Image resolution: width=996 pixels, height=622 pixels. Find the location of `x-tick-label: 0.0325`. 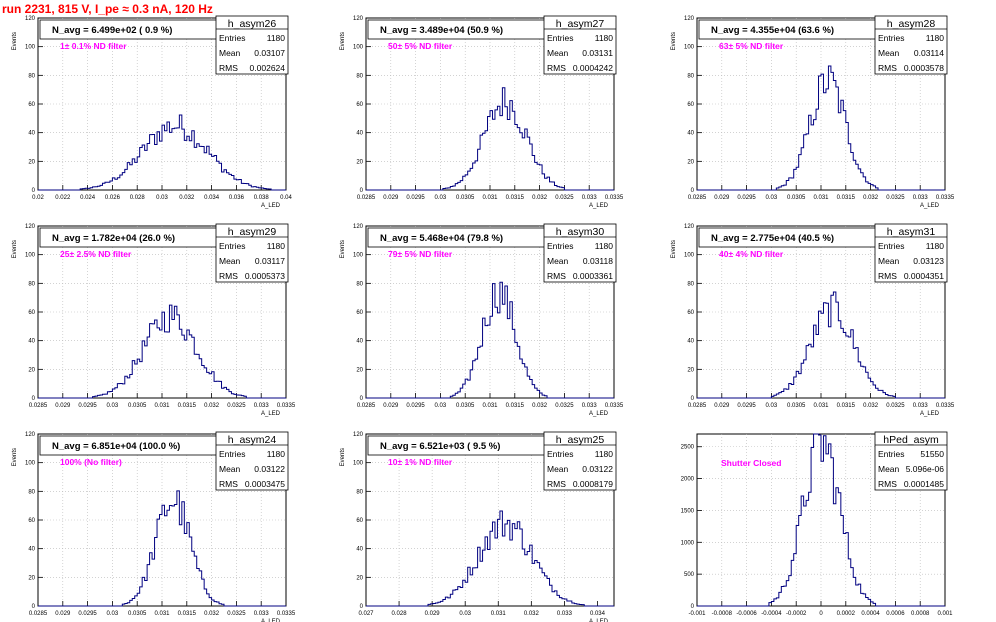

x-tick-label: 0.0325 is located at coordinates (564, 198).